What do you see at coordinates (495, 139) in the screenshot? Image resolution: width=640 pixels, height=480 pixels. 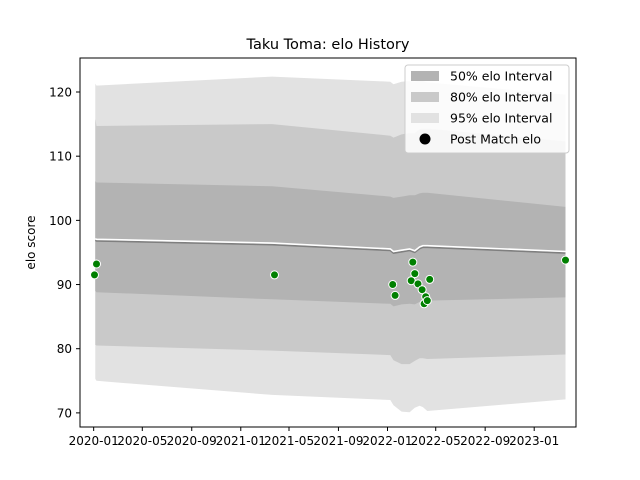 I see `legend-label: Post Match elo` at bounding box center [495, 139].